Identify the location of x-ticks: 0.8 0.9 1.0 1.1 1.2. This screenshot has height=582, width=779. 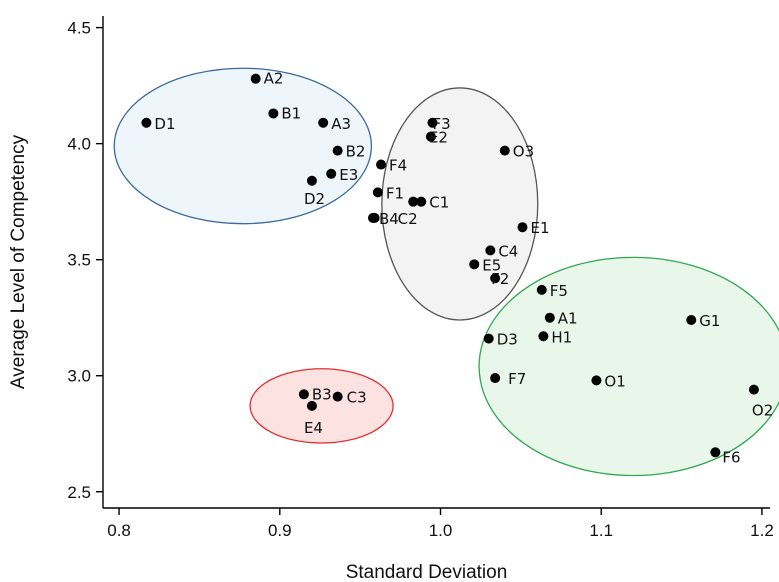
(440, 524).